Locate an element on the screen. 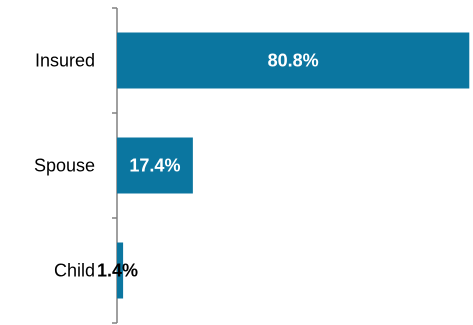  bar-insured is located at coordinates (293, 60).